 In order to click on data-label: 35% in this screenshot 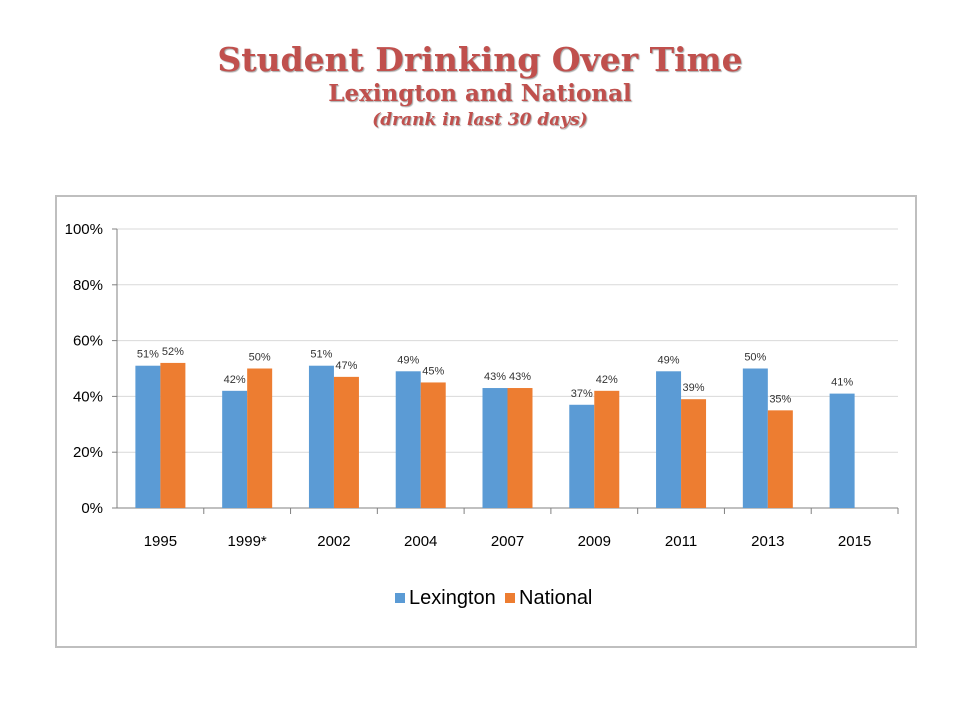, I will do `click(780, 399)`.